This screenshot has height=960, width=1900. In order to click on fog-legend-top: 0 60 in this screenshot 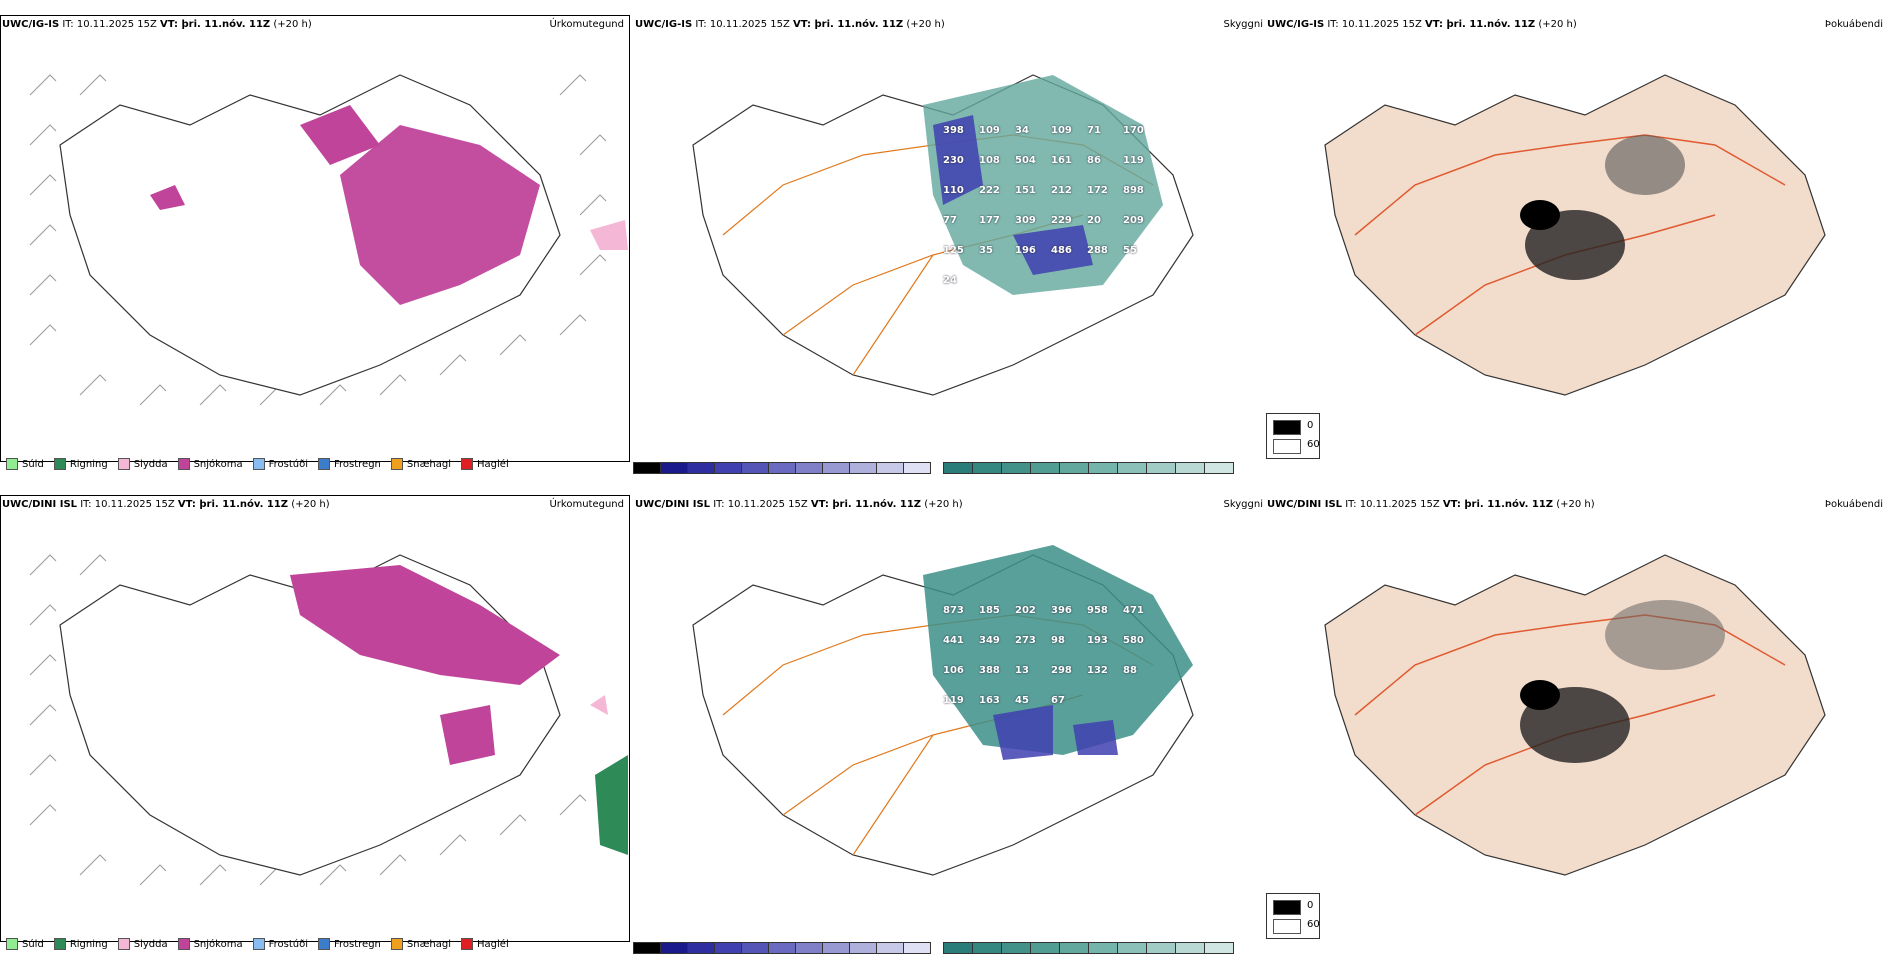, I will do `click(1293, 436)`.